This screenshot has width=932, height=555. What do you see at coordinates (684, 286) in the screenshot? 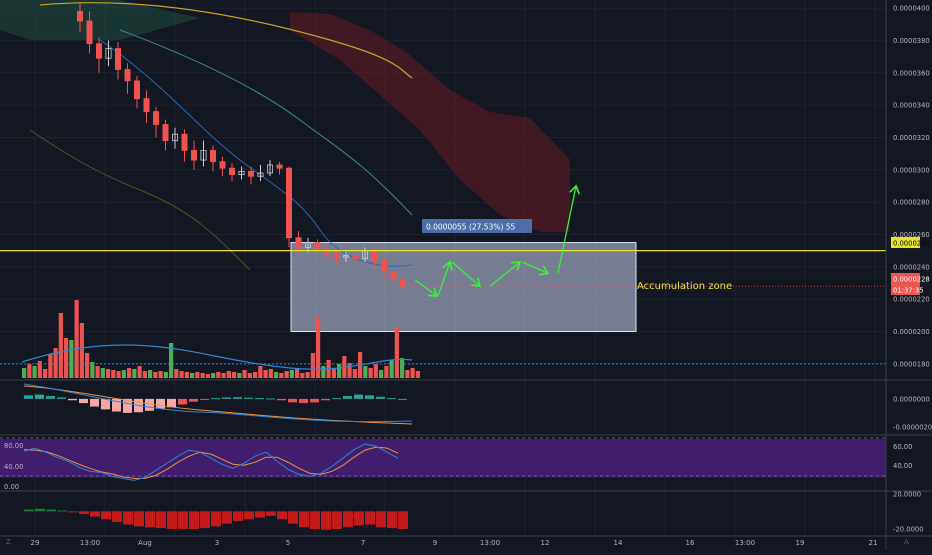
I see `accumulation-zone-label: Accumulation zone` at bounding box center [684, 286].